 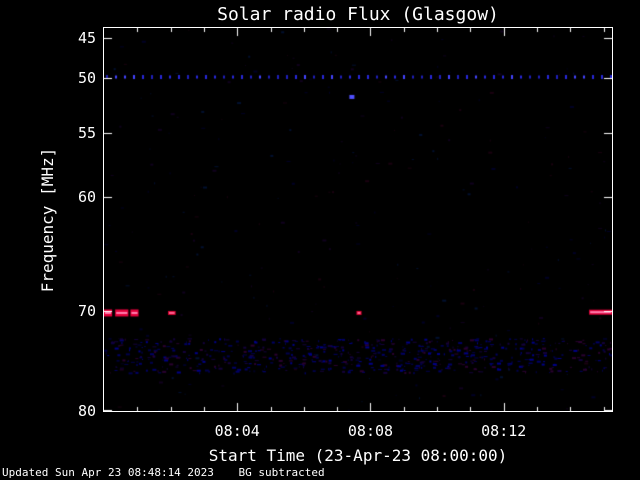 I want to click on y-tick-label: 60, so click(x=86, y=196).